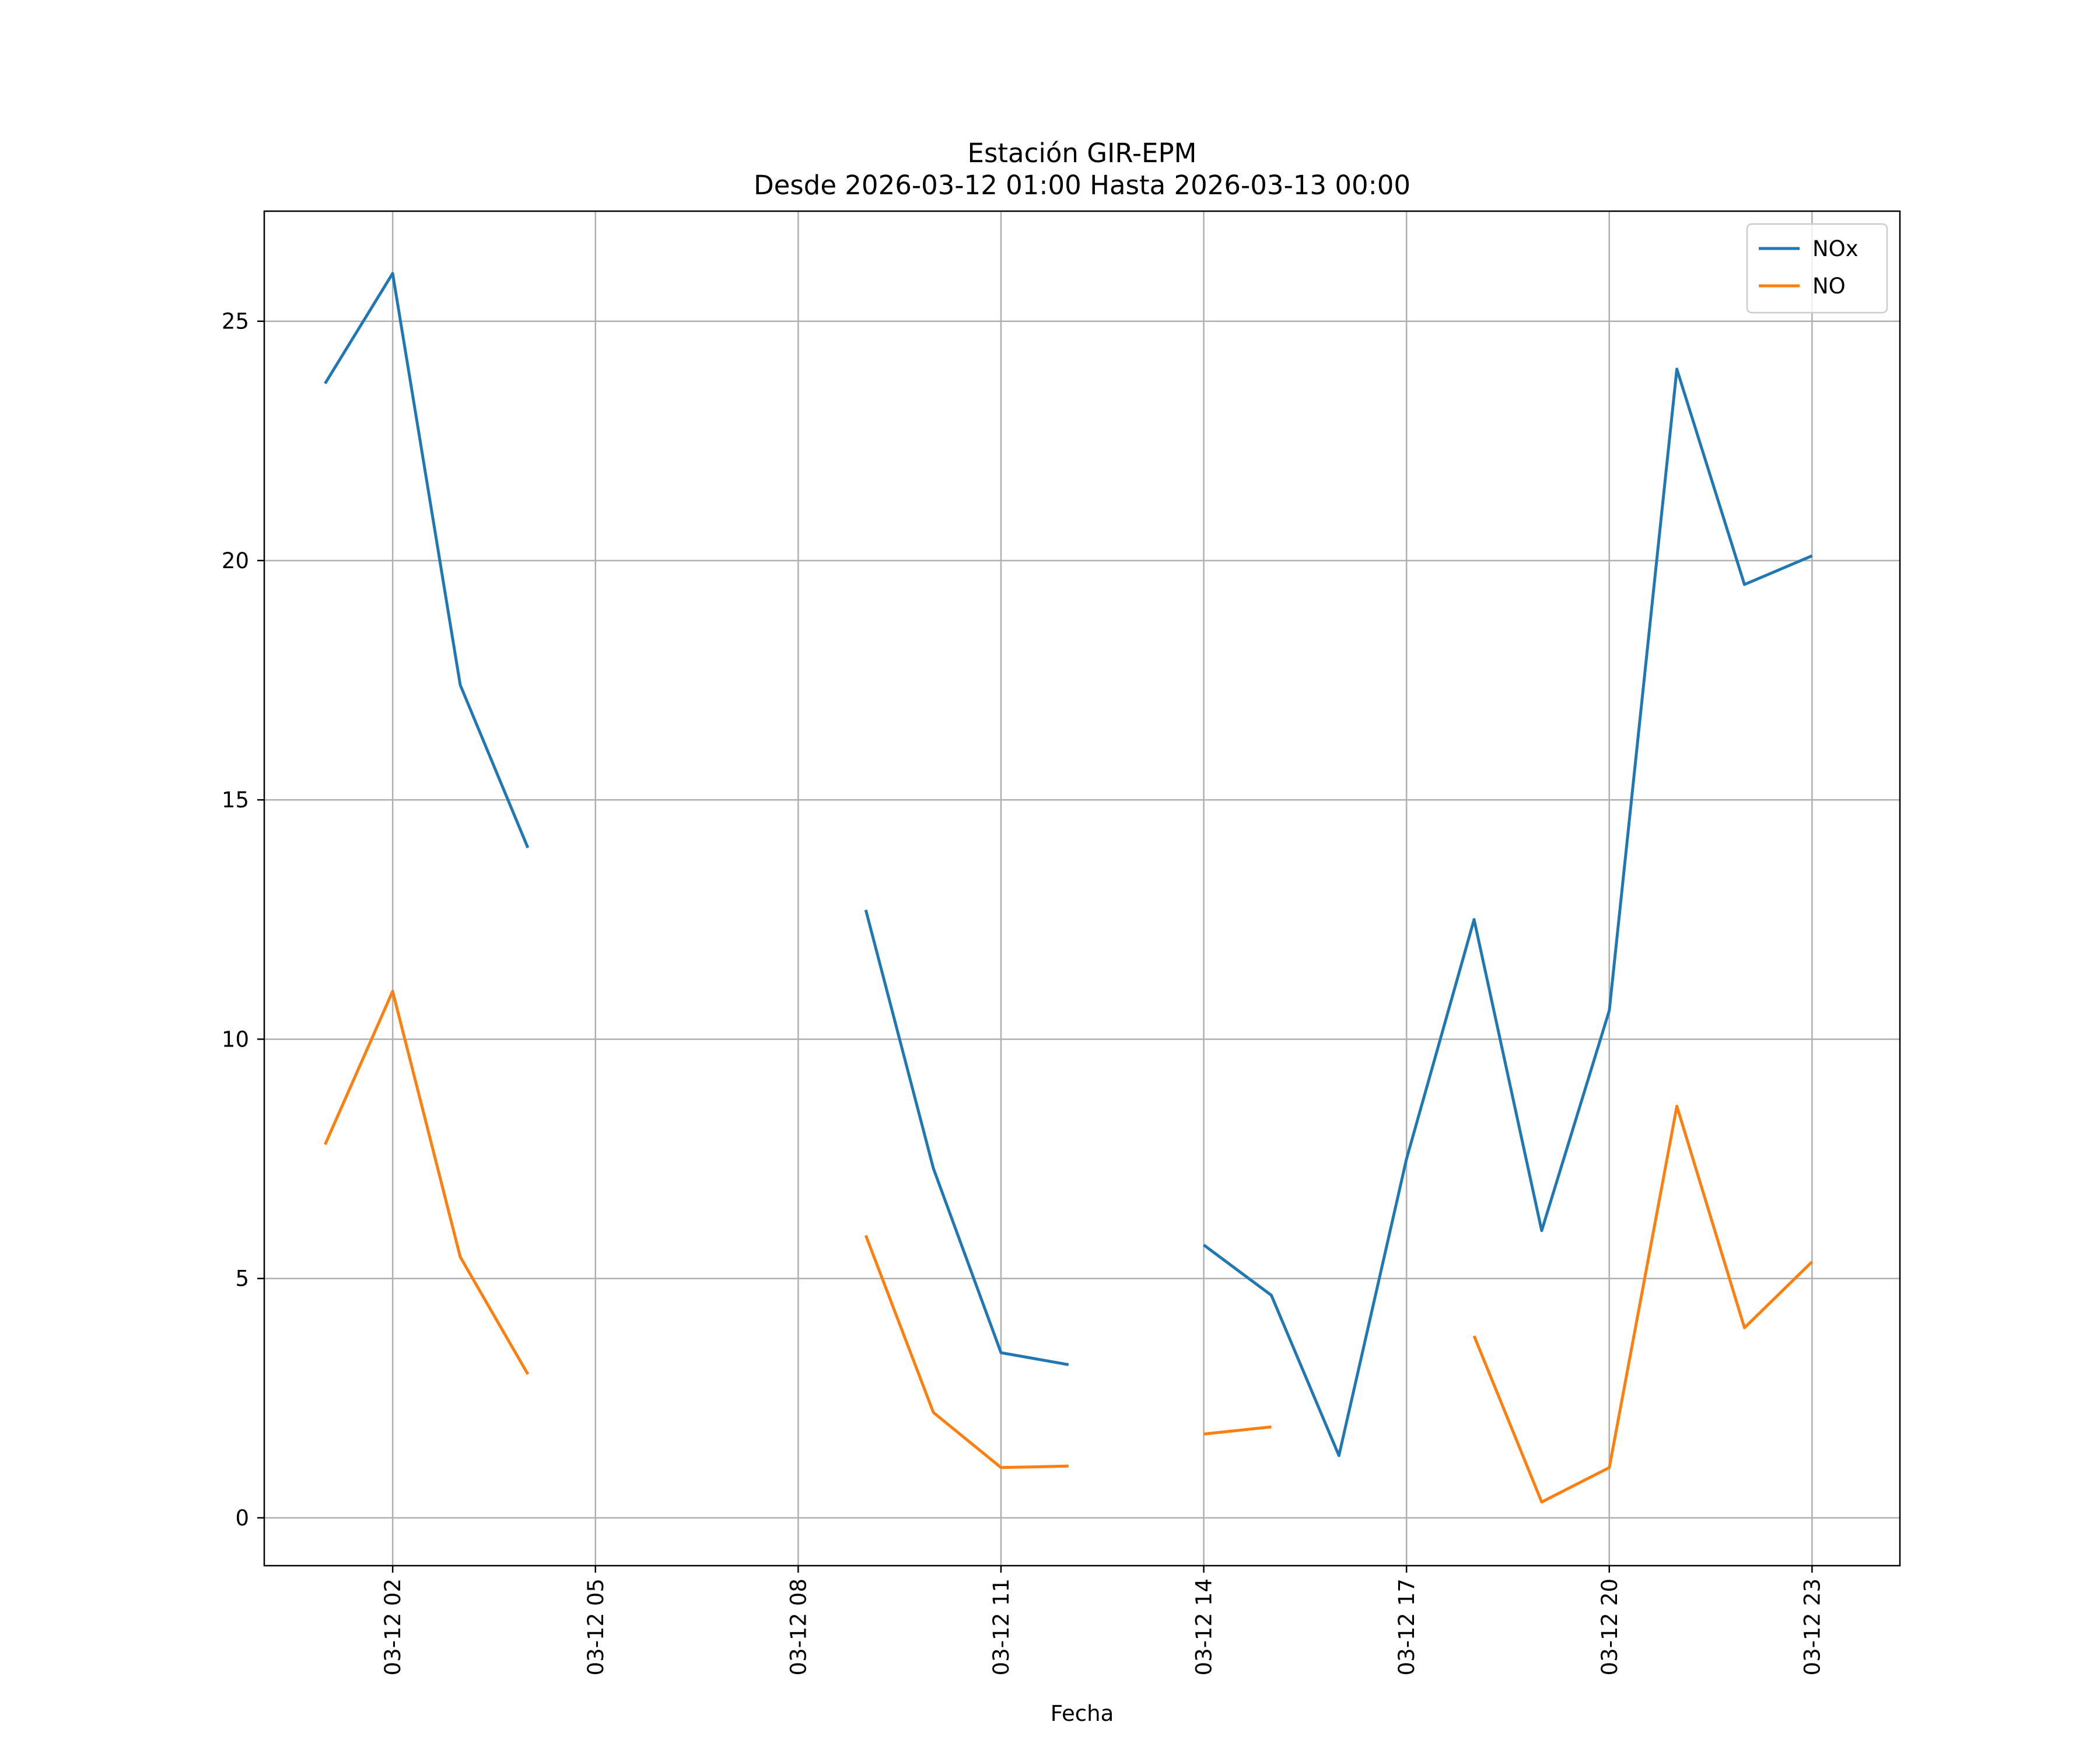 The height and width of the screenshot is (1750, 2100). What do you see at coordinates (1082, 1713) in the screenshot?
I see `x-axis-label: Fecha` at bounding box center [1082, 1713].